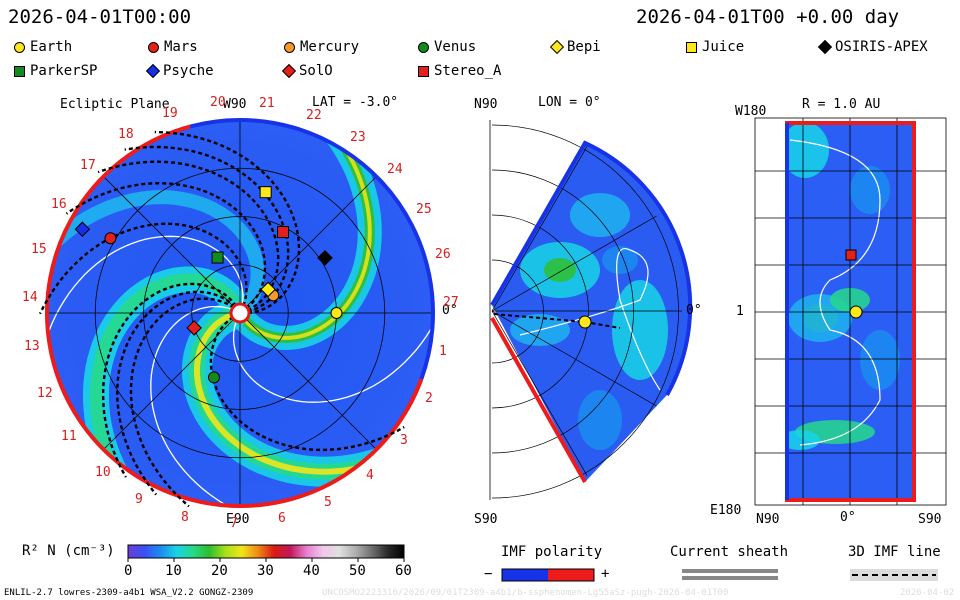 Image resolution: width=960 pixels, height=600 pixels. What do you see at coordinates (213, 377) in the screenshot?
I see `body-venus` at bounding box center [213, 377].